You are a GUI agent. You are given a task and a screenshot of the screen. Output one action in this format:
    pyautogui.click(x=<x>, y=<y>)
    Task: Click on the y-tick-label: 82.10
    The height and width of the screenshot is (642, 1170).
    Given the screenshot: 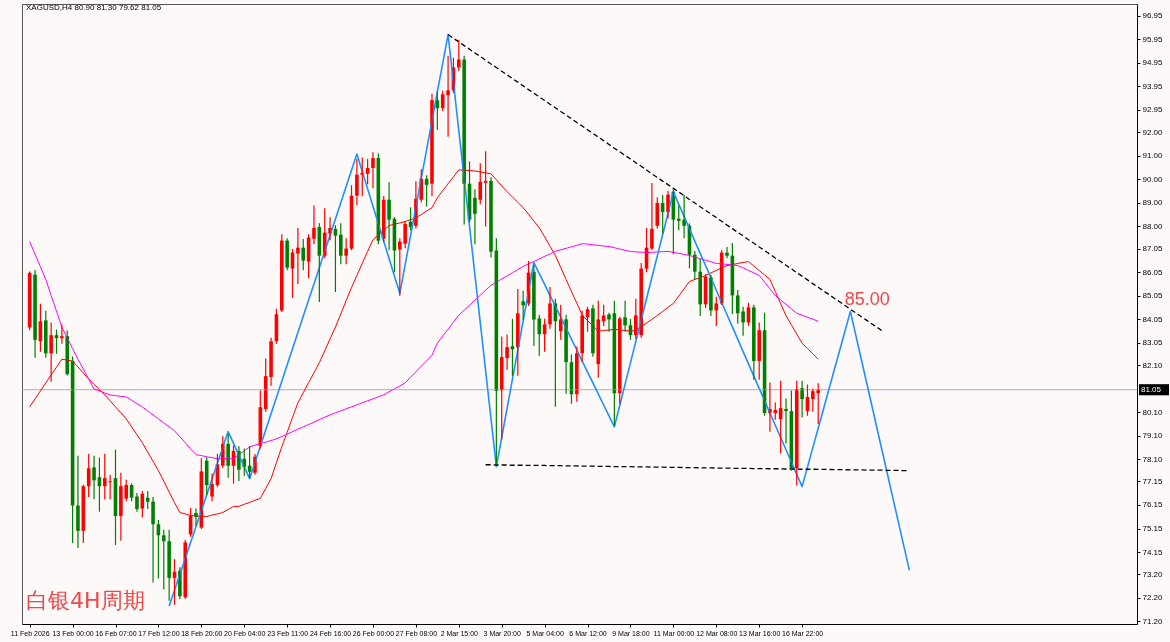 What is the action you would take?
    pyautogui.click(x=1153, y=365)
    